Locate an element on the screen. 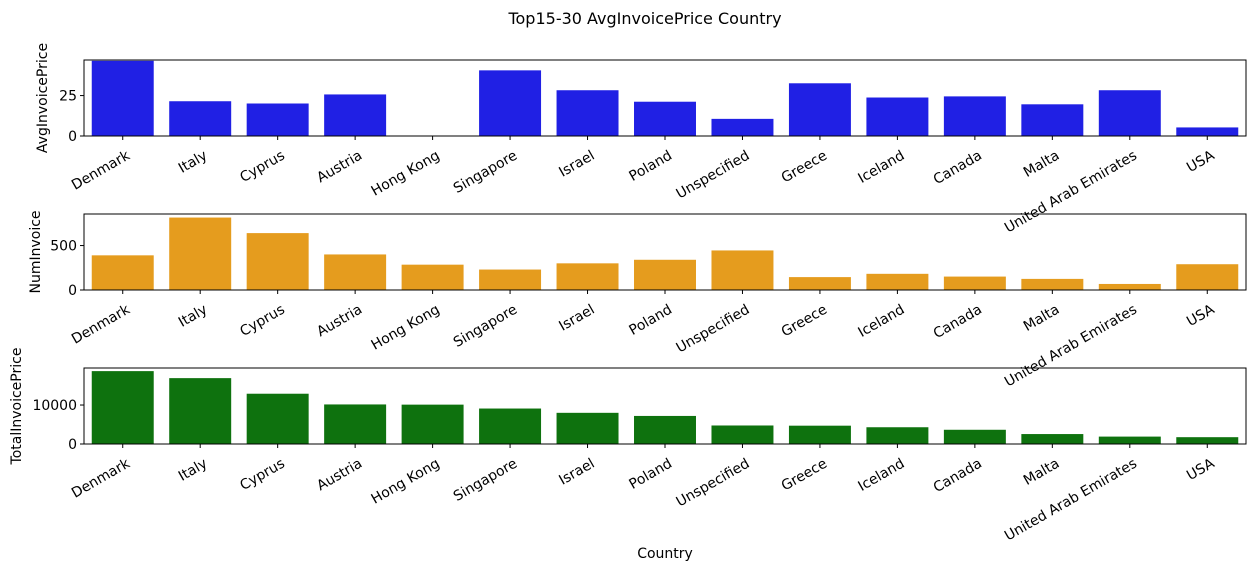 The image size is (1255, 570). y-ticks: 0 10000 is located at coordinates (58, 425).